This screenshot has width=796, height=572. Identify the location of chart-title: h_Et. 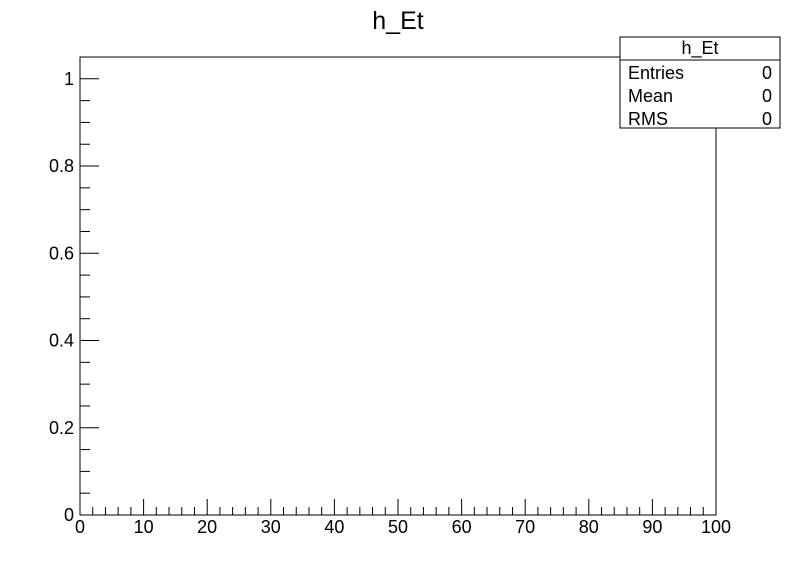
(397, 21).